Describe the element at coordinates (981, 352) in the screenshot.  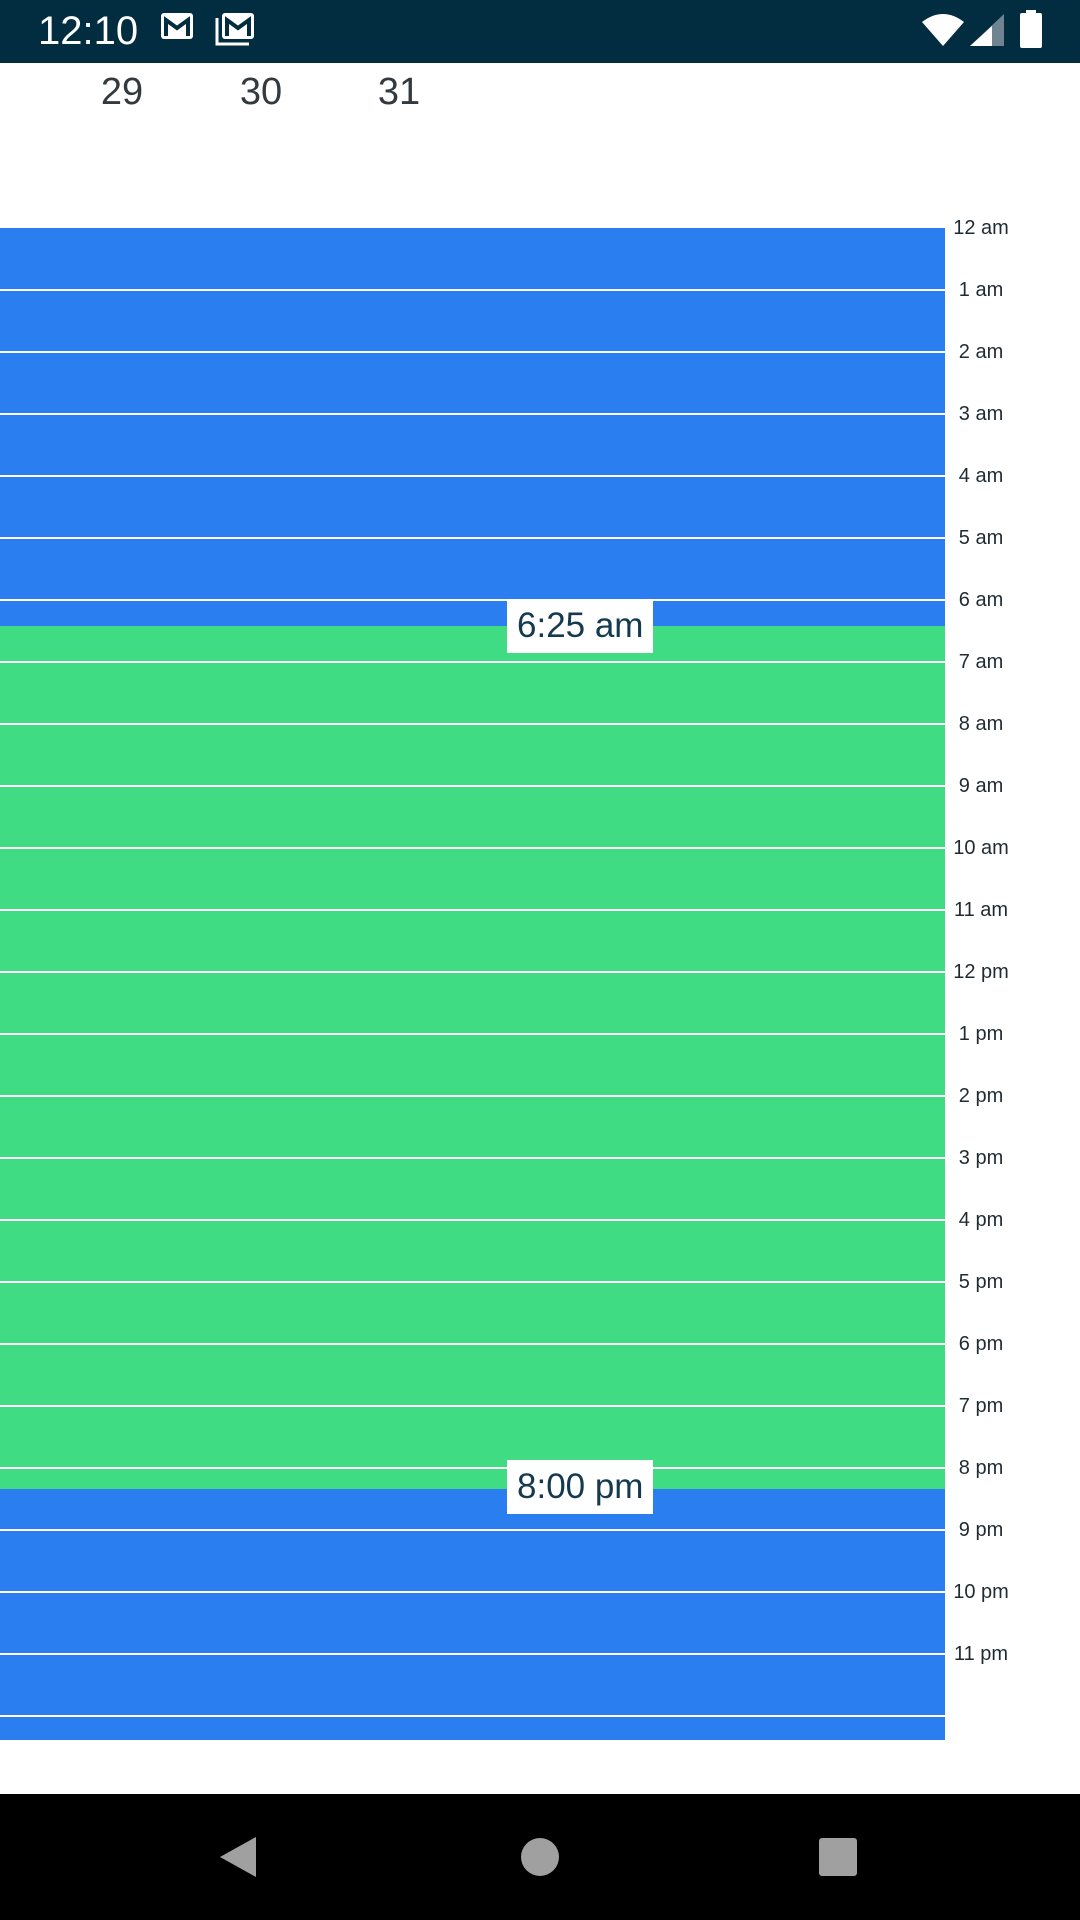
I see `hour-label: 2 am` at that location.